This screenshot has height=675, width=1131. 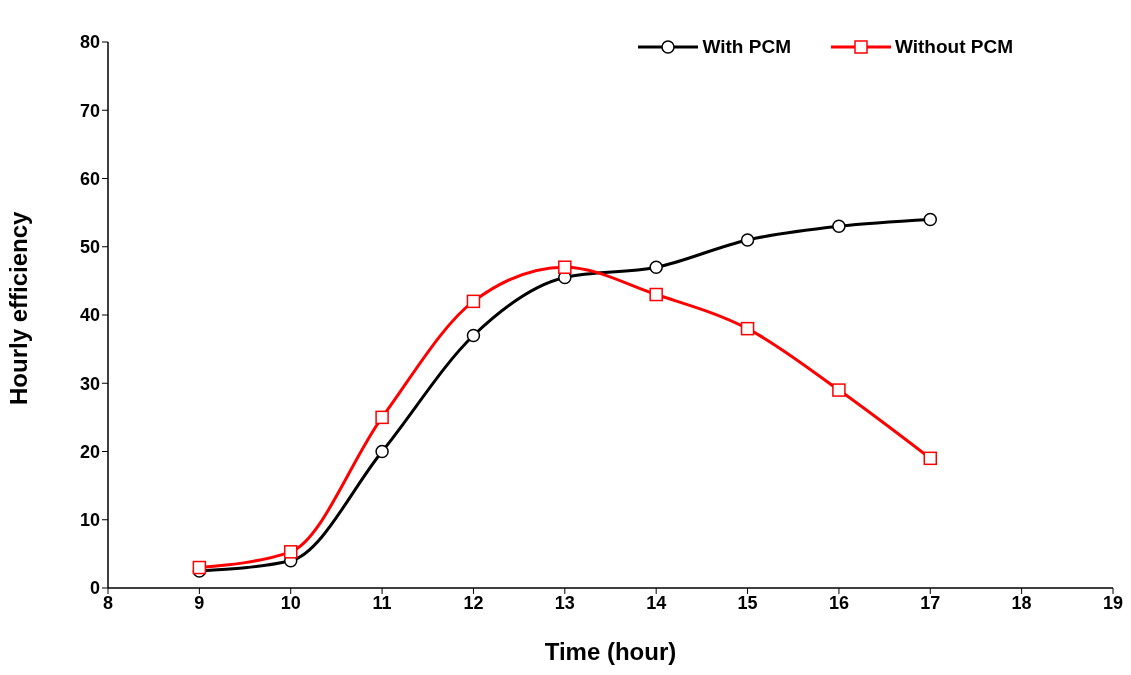 What do you see at coordinates (473, 602) in the screenshot?
I see `x-tick-label: 12` at bounding box center [473, 602].